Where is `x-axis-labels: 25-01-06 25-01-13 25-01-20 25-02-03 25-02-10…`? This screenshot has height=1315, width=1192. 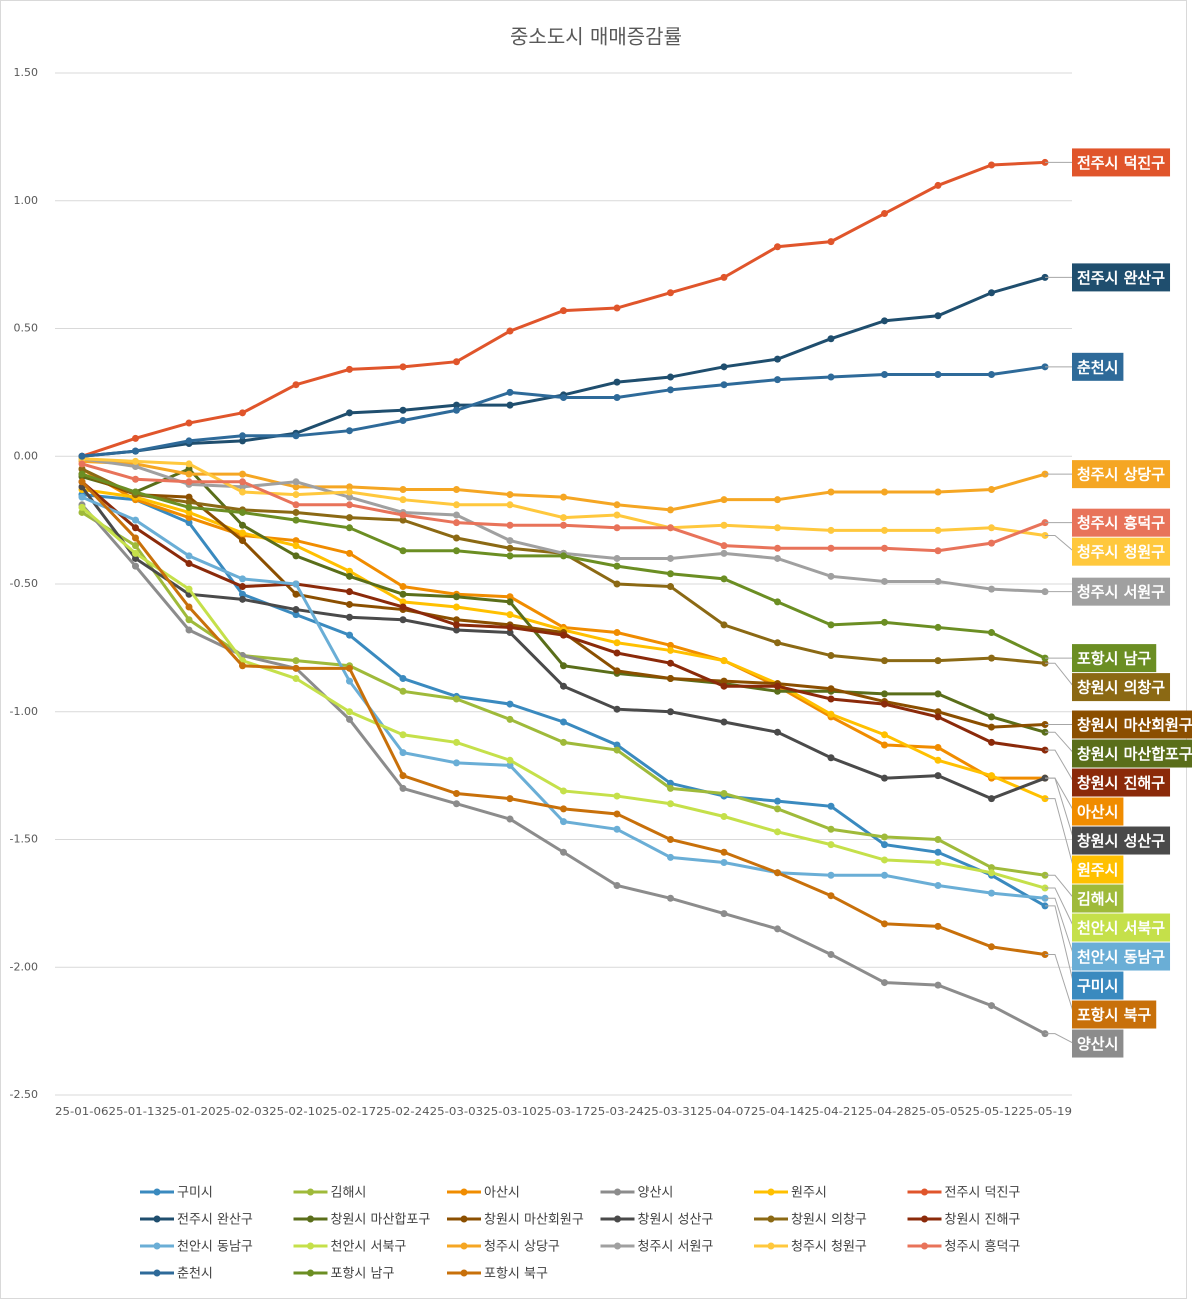 x-axis-labels: 25-01-06 25-01-13 25-01-20 25-02-03 25-02-10… is located at coordinates (563, 1111).